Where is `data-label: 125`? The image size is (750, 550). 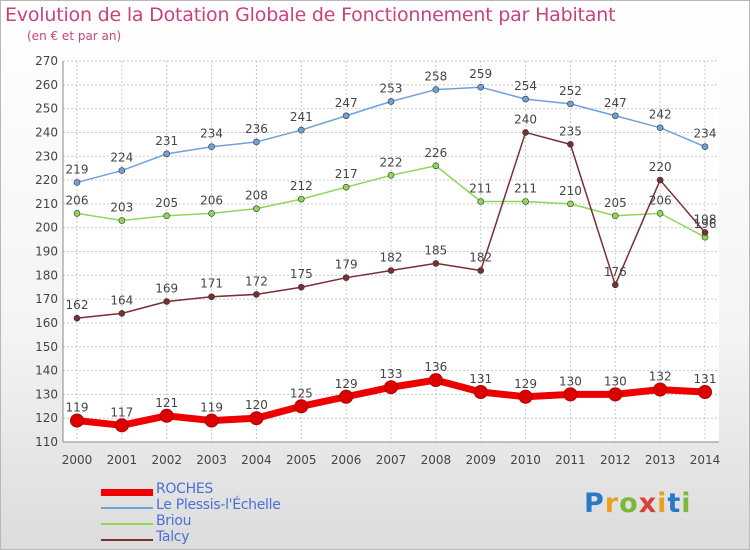
data-label: 125 is located at coordinates (301, 393).